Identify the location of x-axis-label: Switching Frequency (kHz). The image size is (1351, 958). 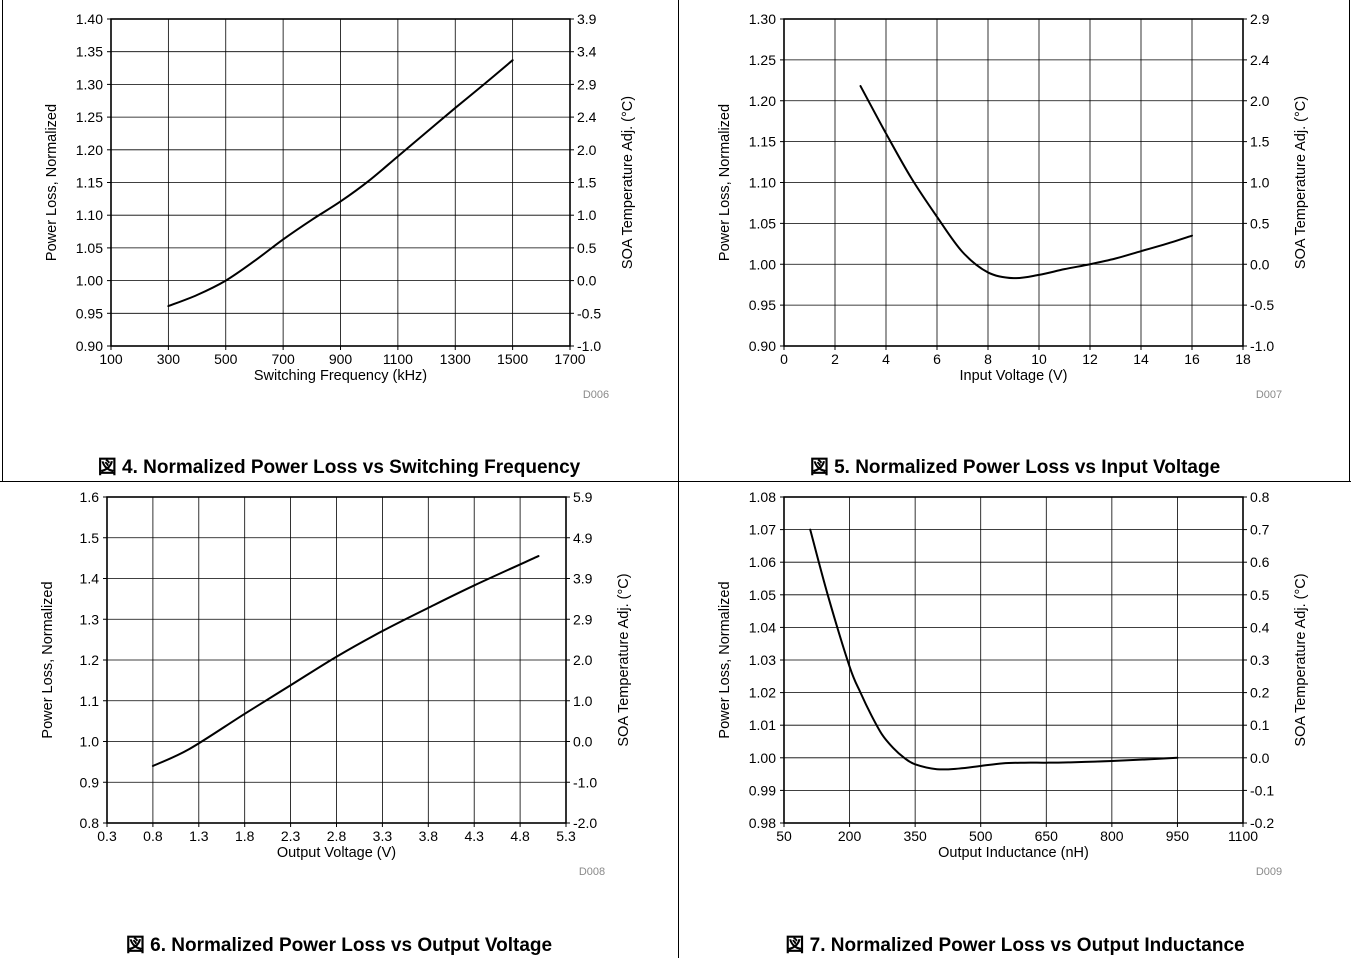
(340, 376).